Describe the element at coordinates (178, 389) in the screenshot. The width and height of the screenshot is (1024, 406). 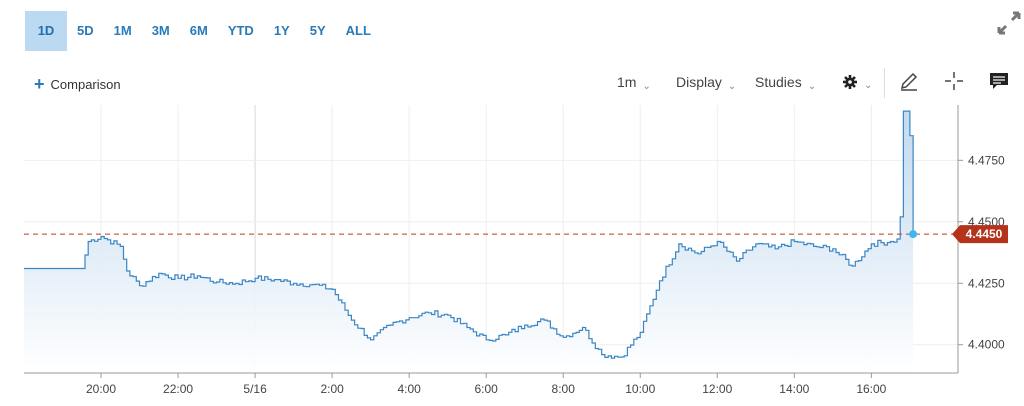
I see `x-tick-label: 22:00` at that location.